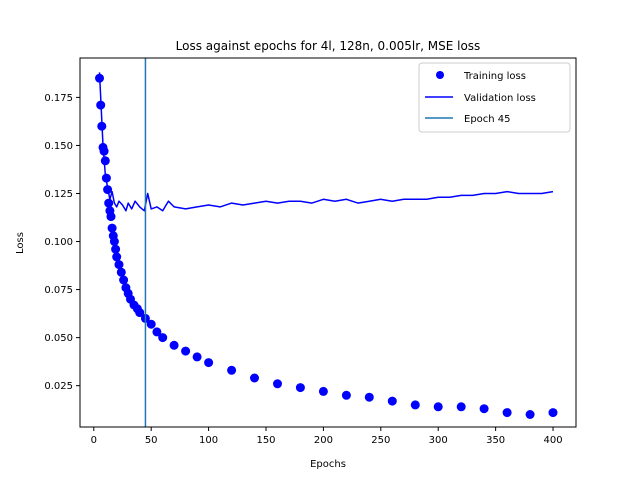 This screenshot has height=480, width=640. Describe the element at coordinates (438, 440) in the screenshot. I see `x-tick-label: 300` at that location.